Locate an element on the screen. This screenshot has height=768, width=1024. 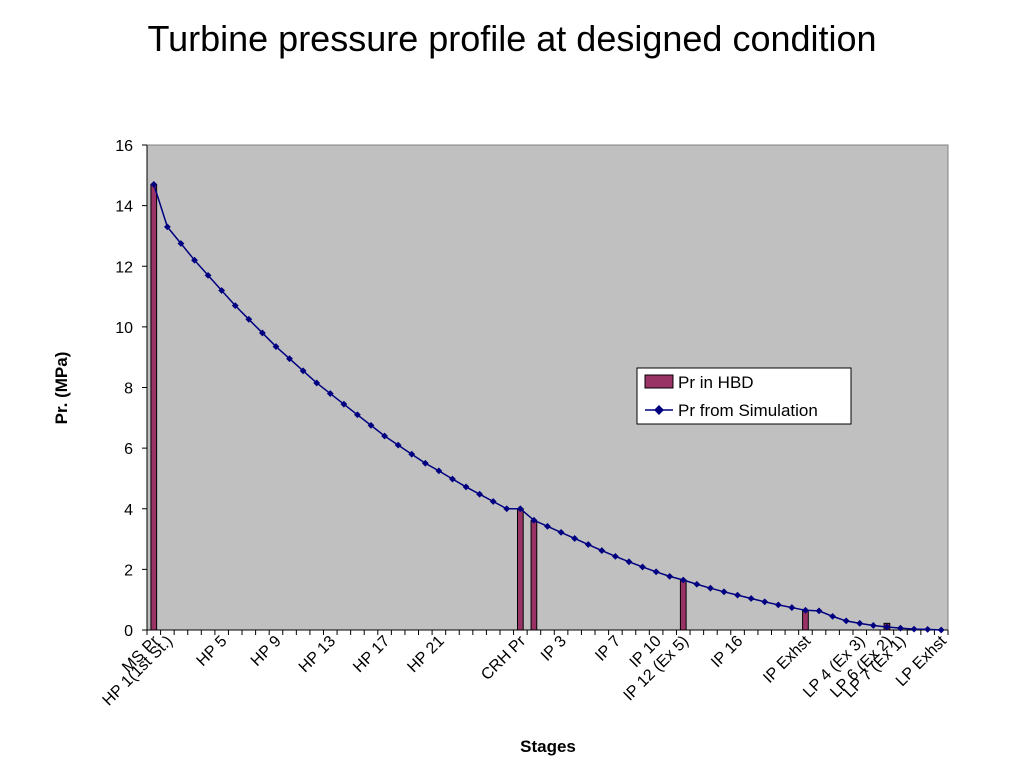
y-tick-label: 12 is located at coordinates (124, 267).